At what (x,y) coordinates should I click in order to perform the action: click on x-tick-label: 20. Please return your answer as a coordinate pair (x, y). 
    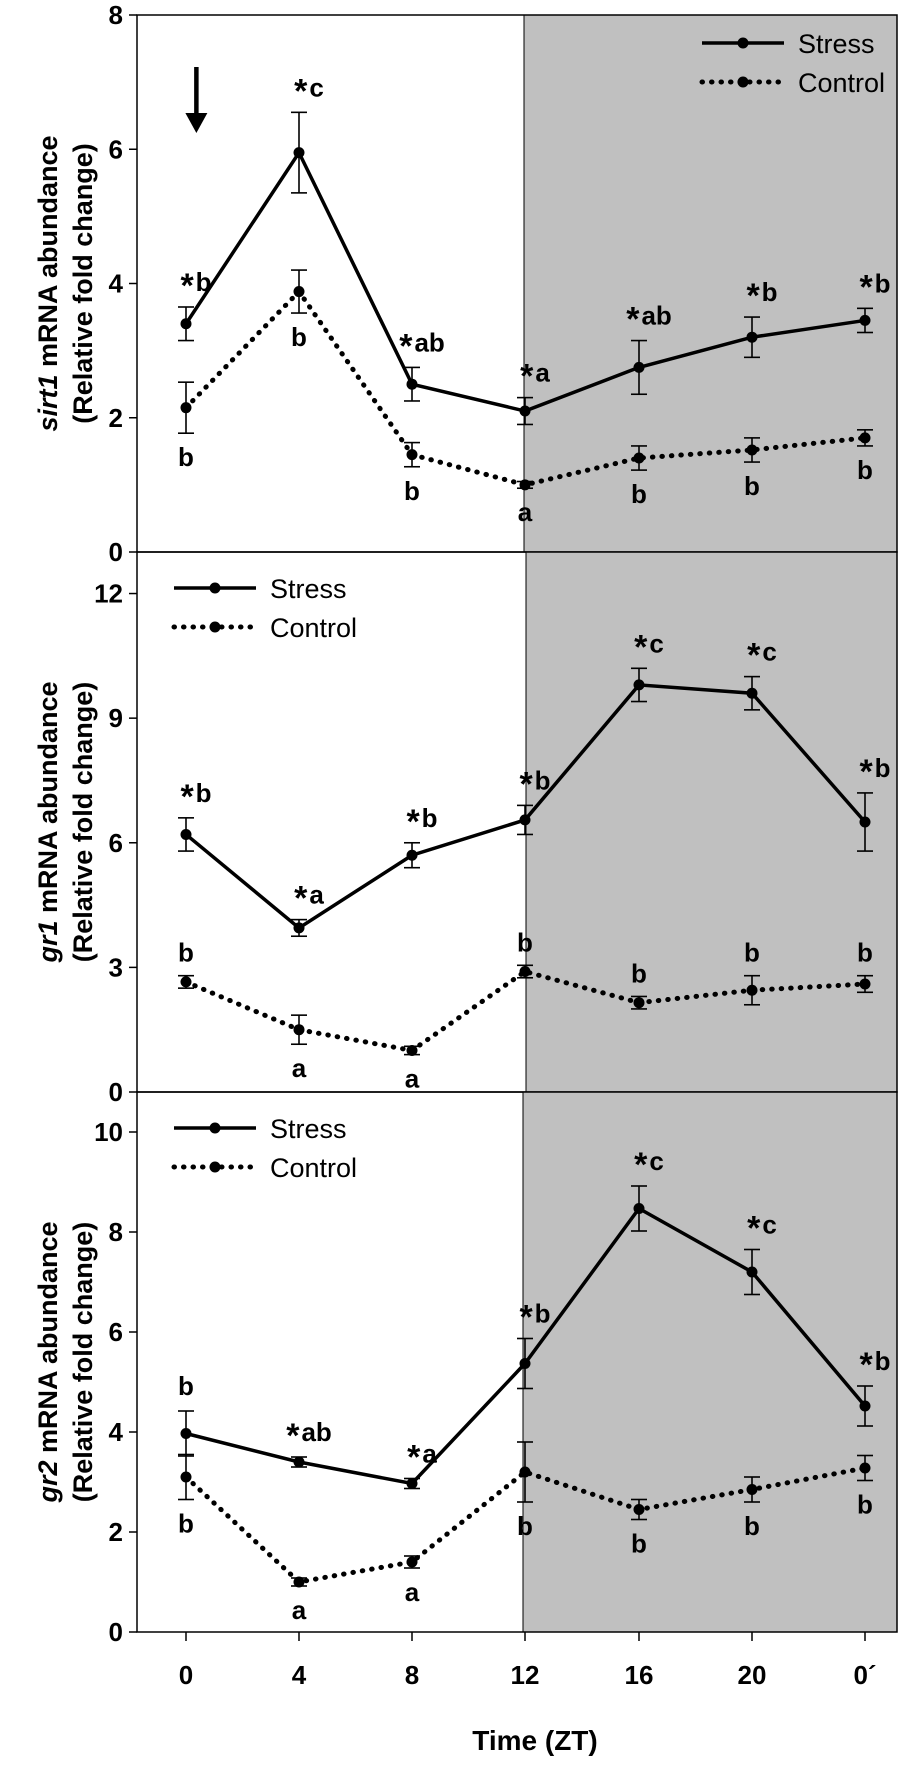
    Looking at the image, I should click on (752, 1675).